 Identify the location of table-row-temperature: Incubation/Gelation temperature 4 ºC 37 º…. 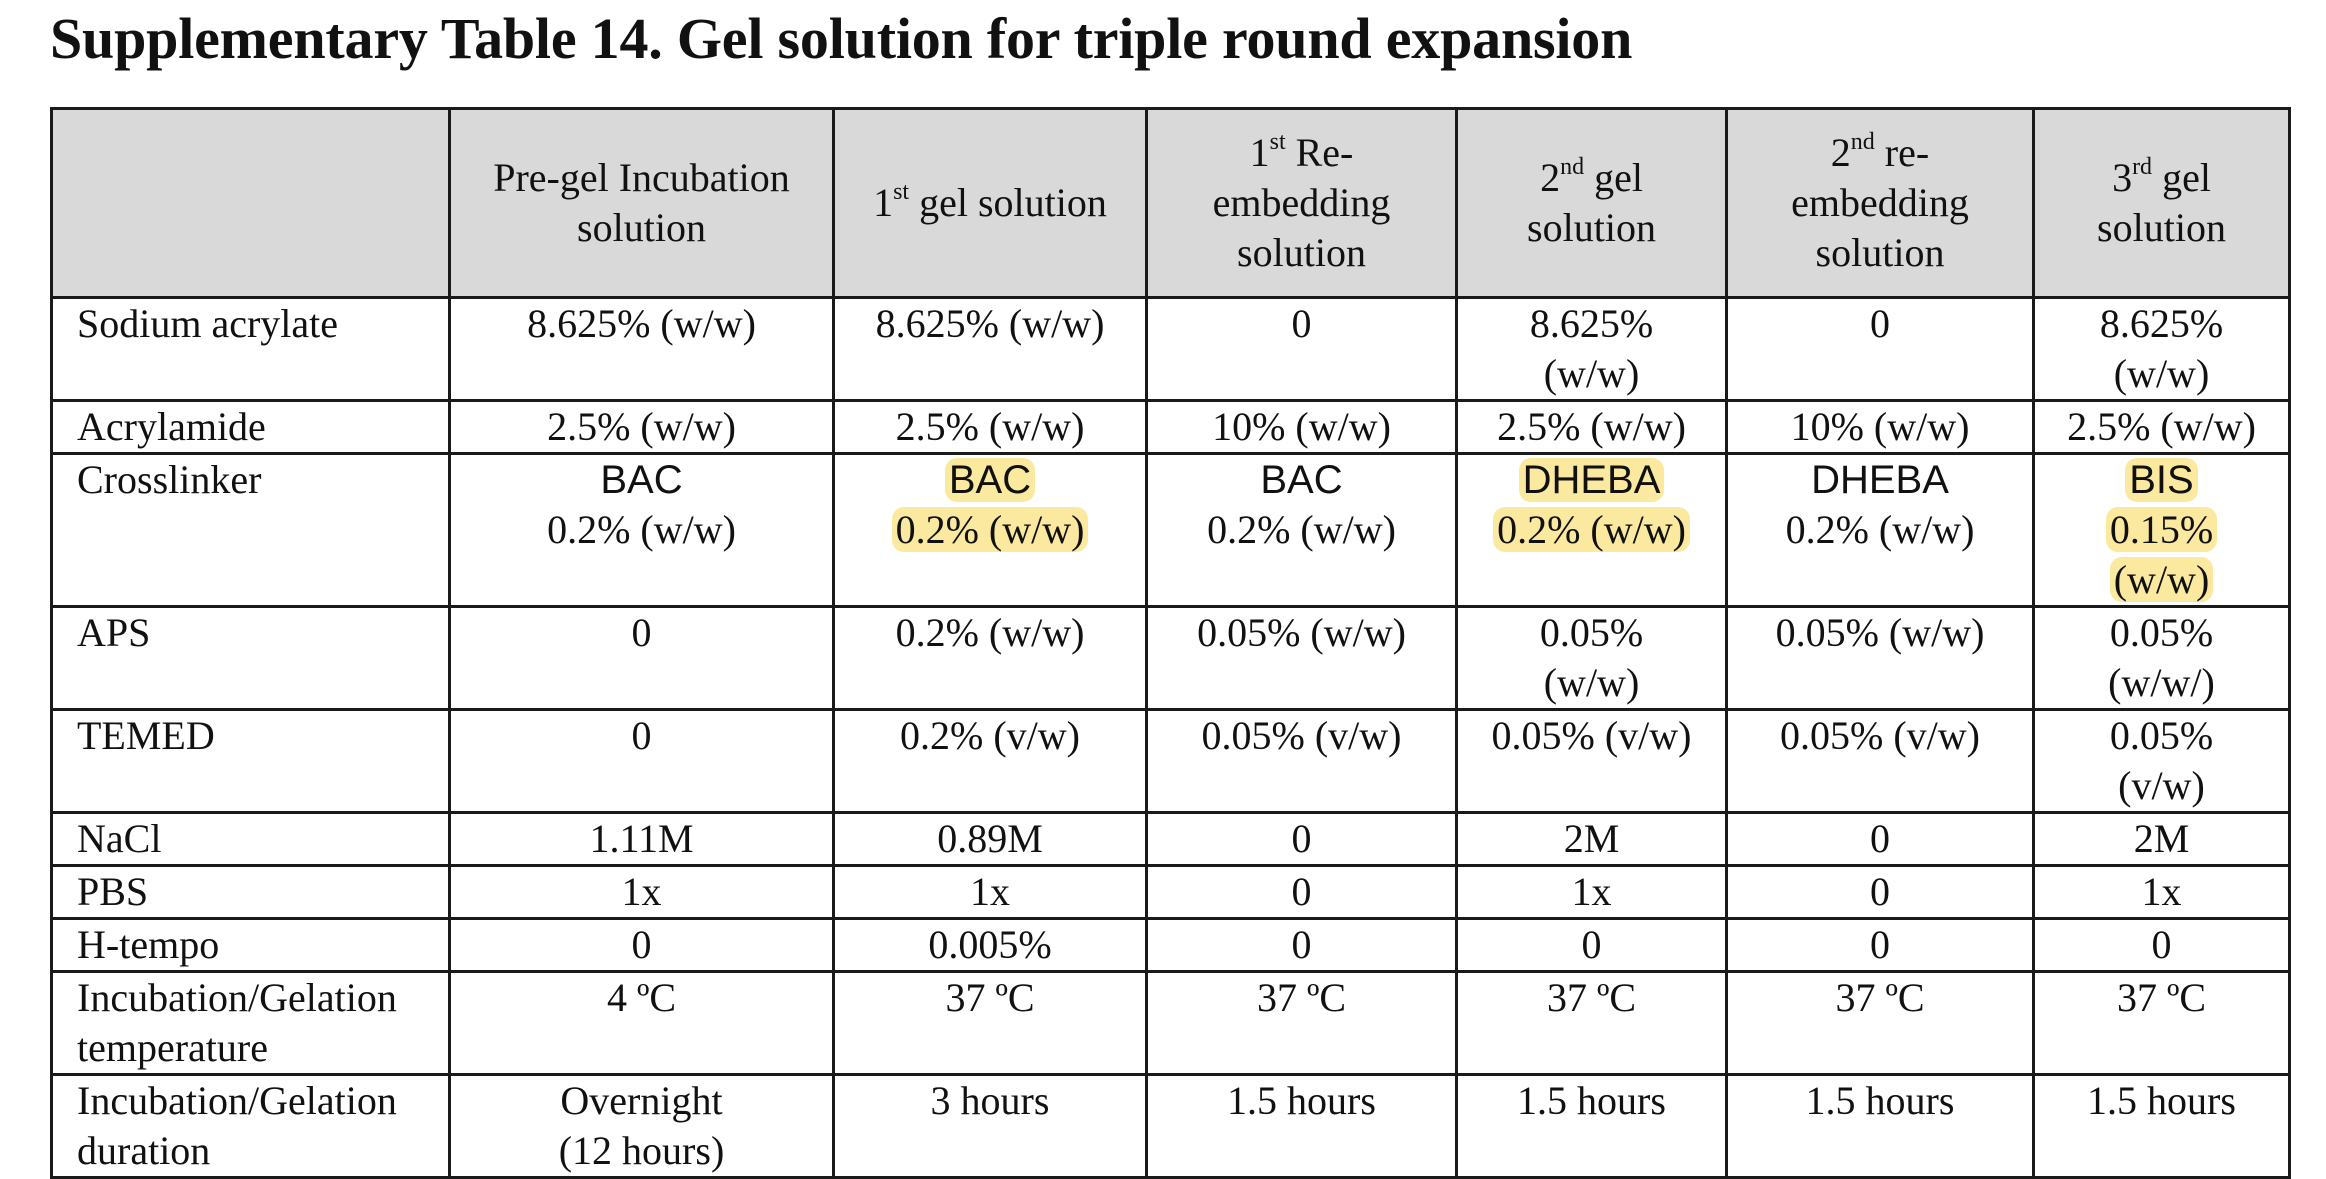
(1170, 1023).